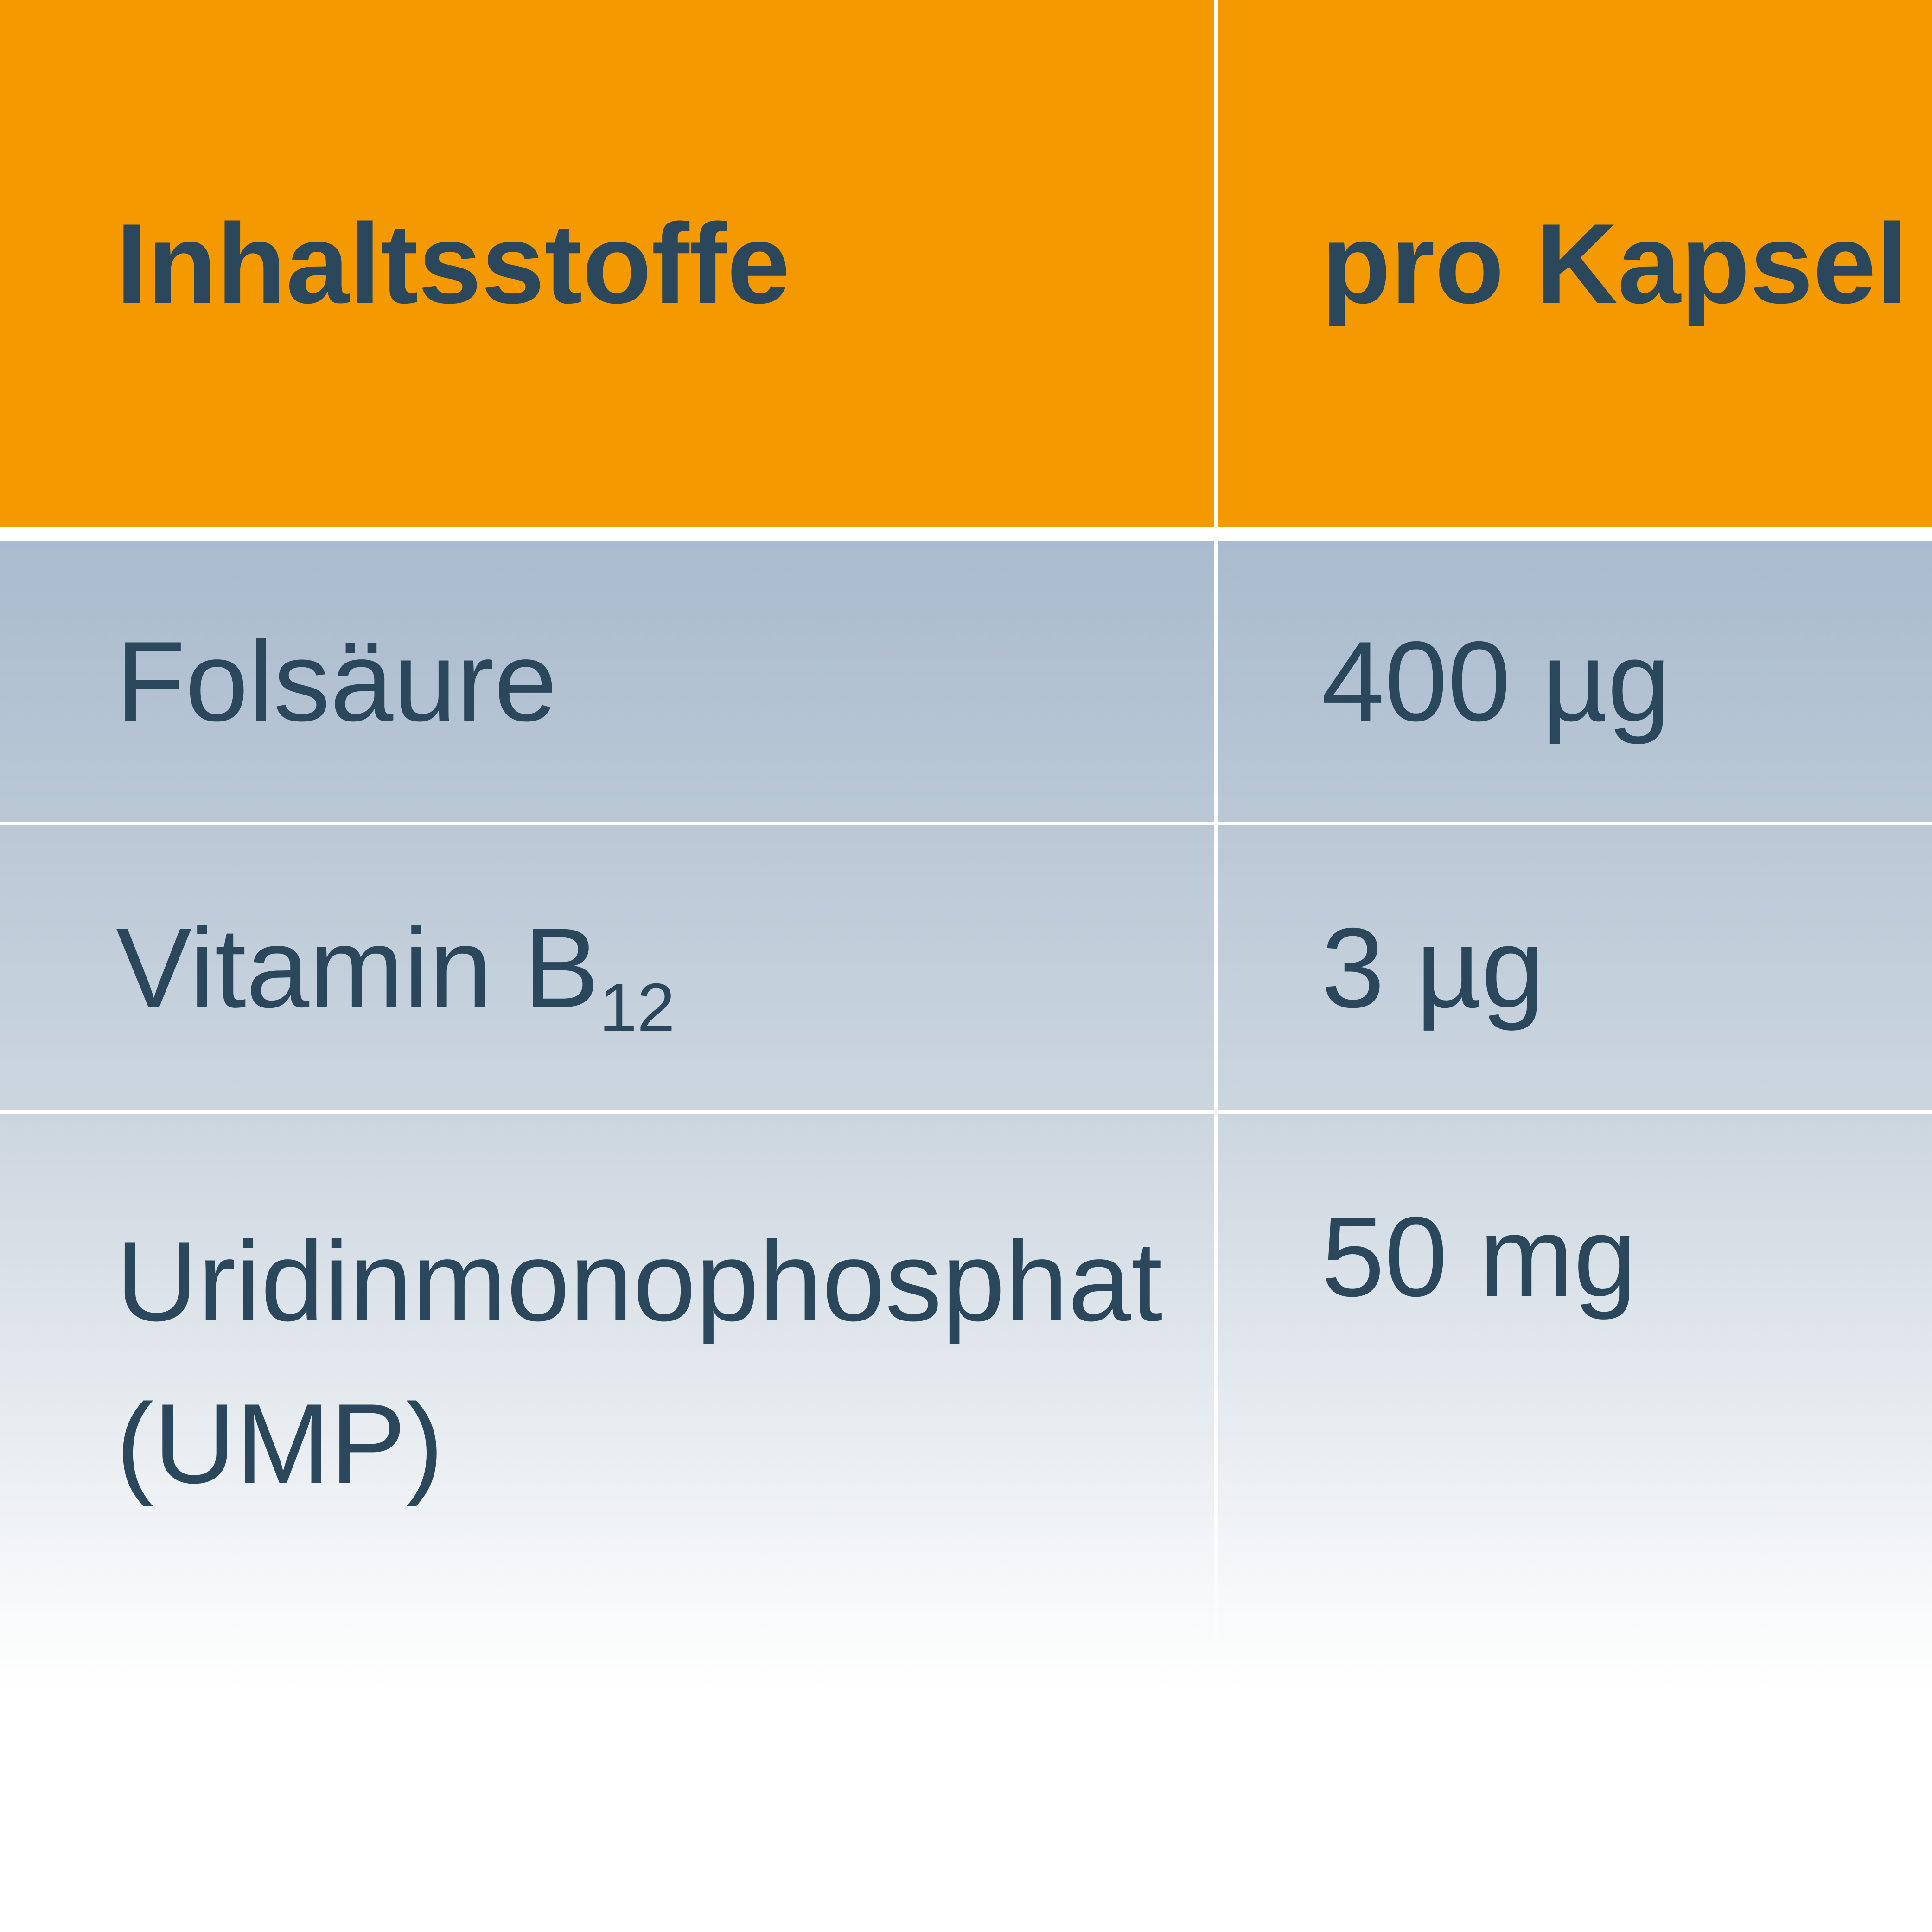 The width and height of the screenshot is (1932, 1932). What do you see at coordinates (639, 1363) in the screenshot?
I see `ingredient-name: Uridinmonophosphat (UMP)` at bounding box center [639, 1363].